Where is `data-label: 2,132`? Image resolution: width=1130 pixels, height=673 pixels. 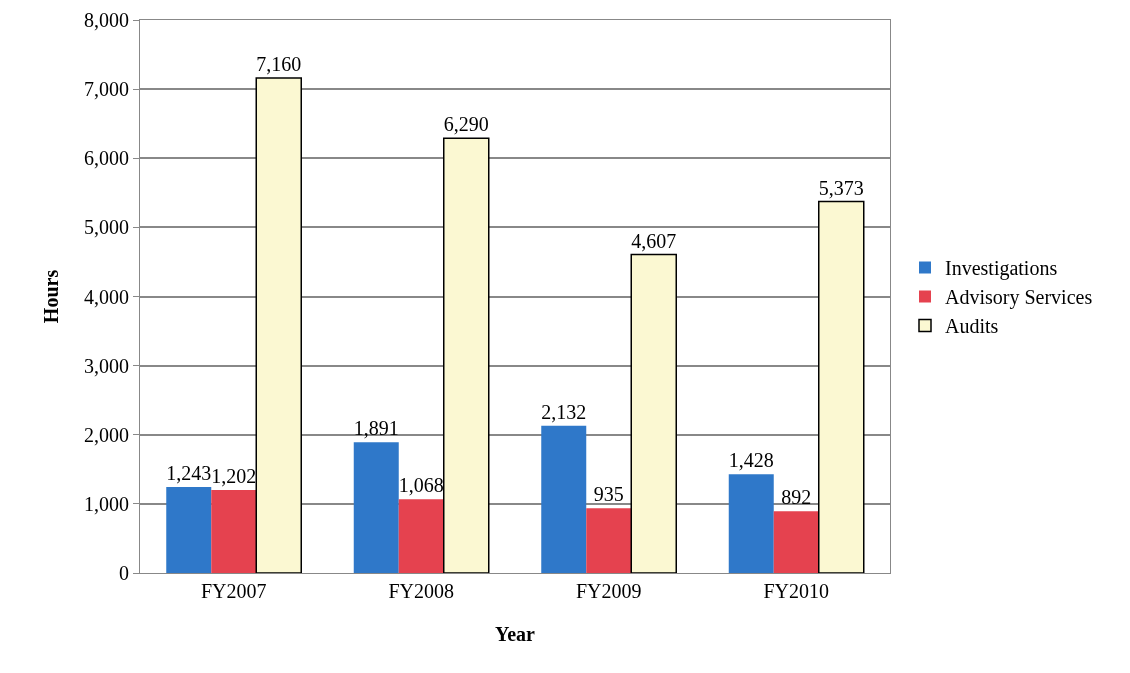 data-label: 2,132 is located at coordinates (564, 411).